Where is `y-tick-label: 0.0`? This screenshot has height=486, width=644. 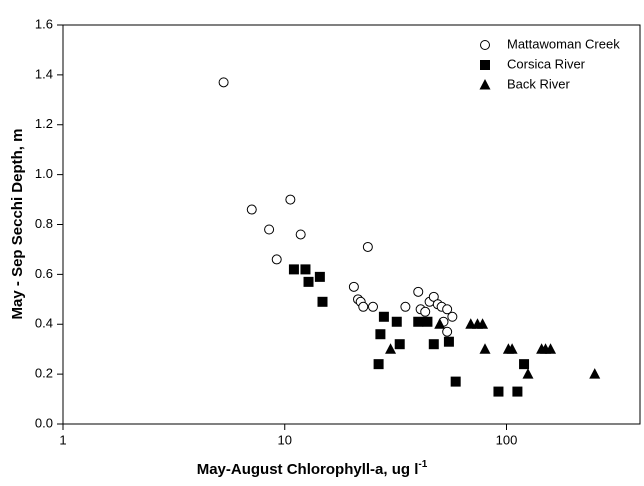
y-tick-label: 0.0 is located at coordinates (44, 422).